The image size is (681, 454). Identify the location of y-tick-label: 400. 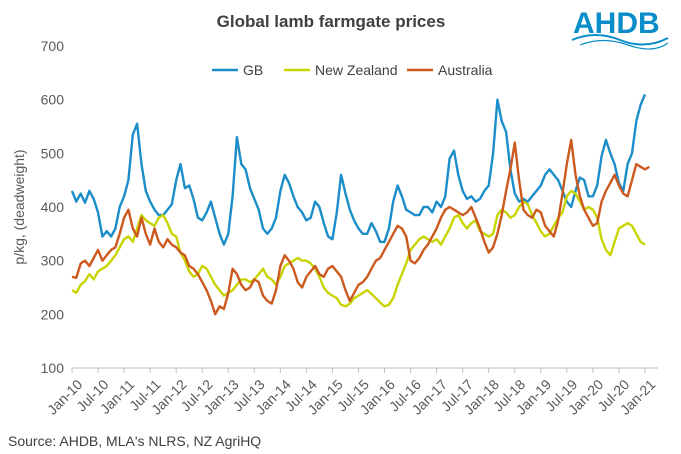
(53, 207).